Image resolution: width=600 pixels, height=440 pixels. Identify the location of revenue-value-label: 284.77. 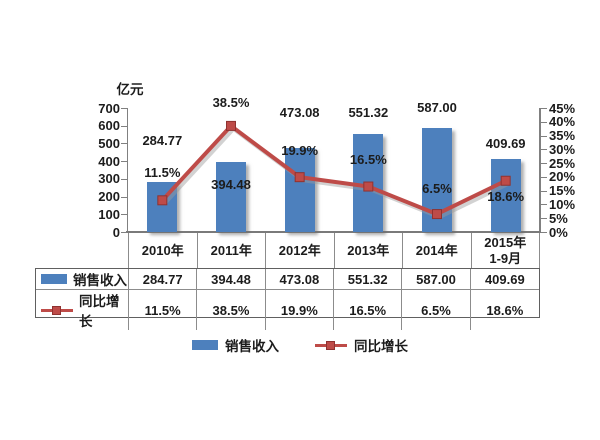
(162, 140).